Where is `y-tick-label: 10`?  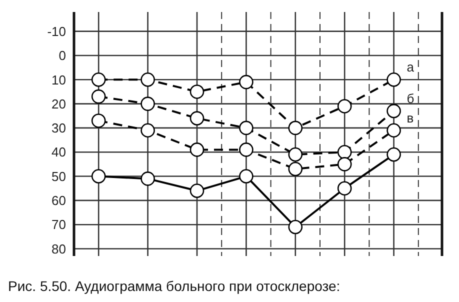
y-tick-label: 10 is located at coordinates (59, 80).